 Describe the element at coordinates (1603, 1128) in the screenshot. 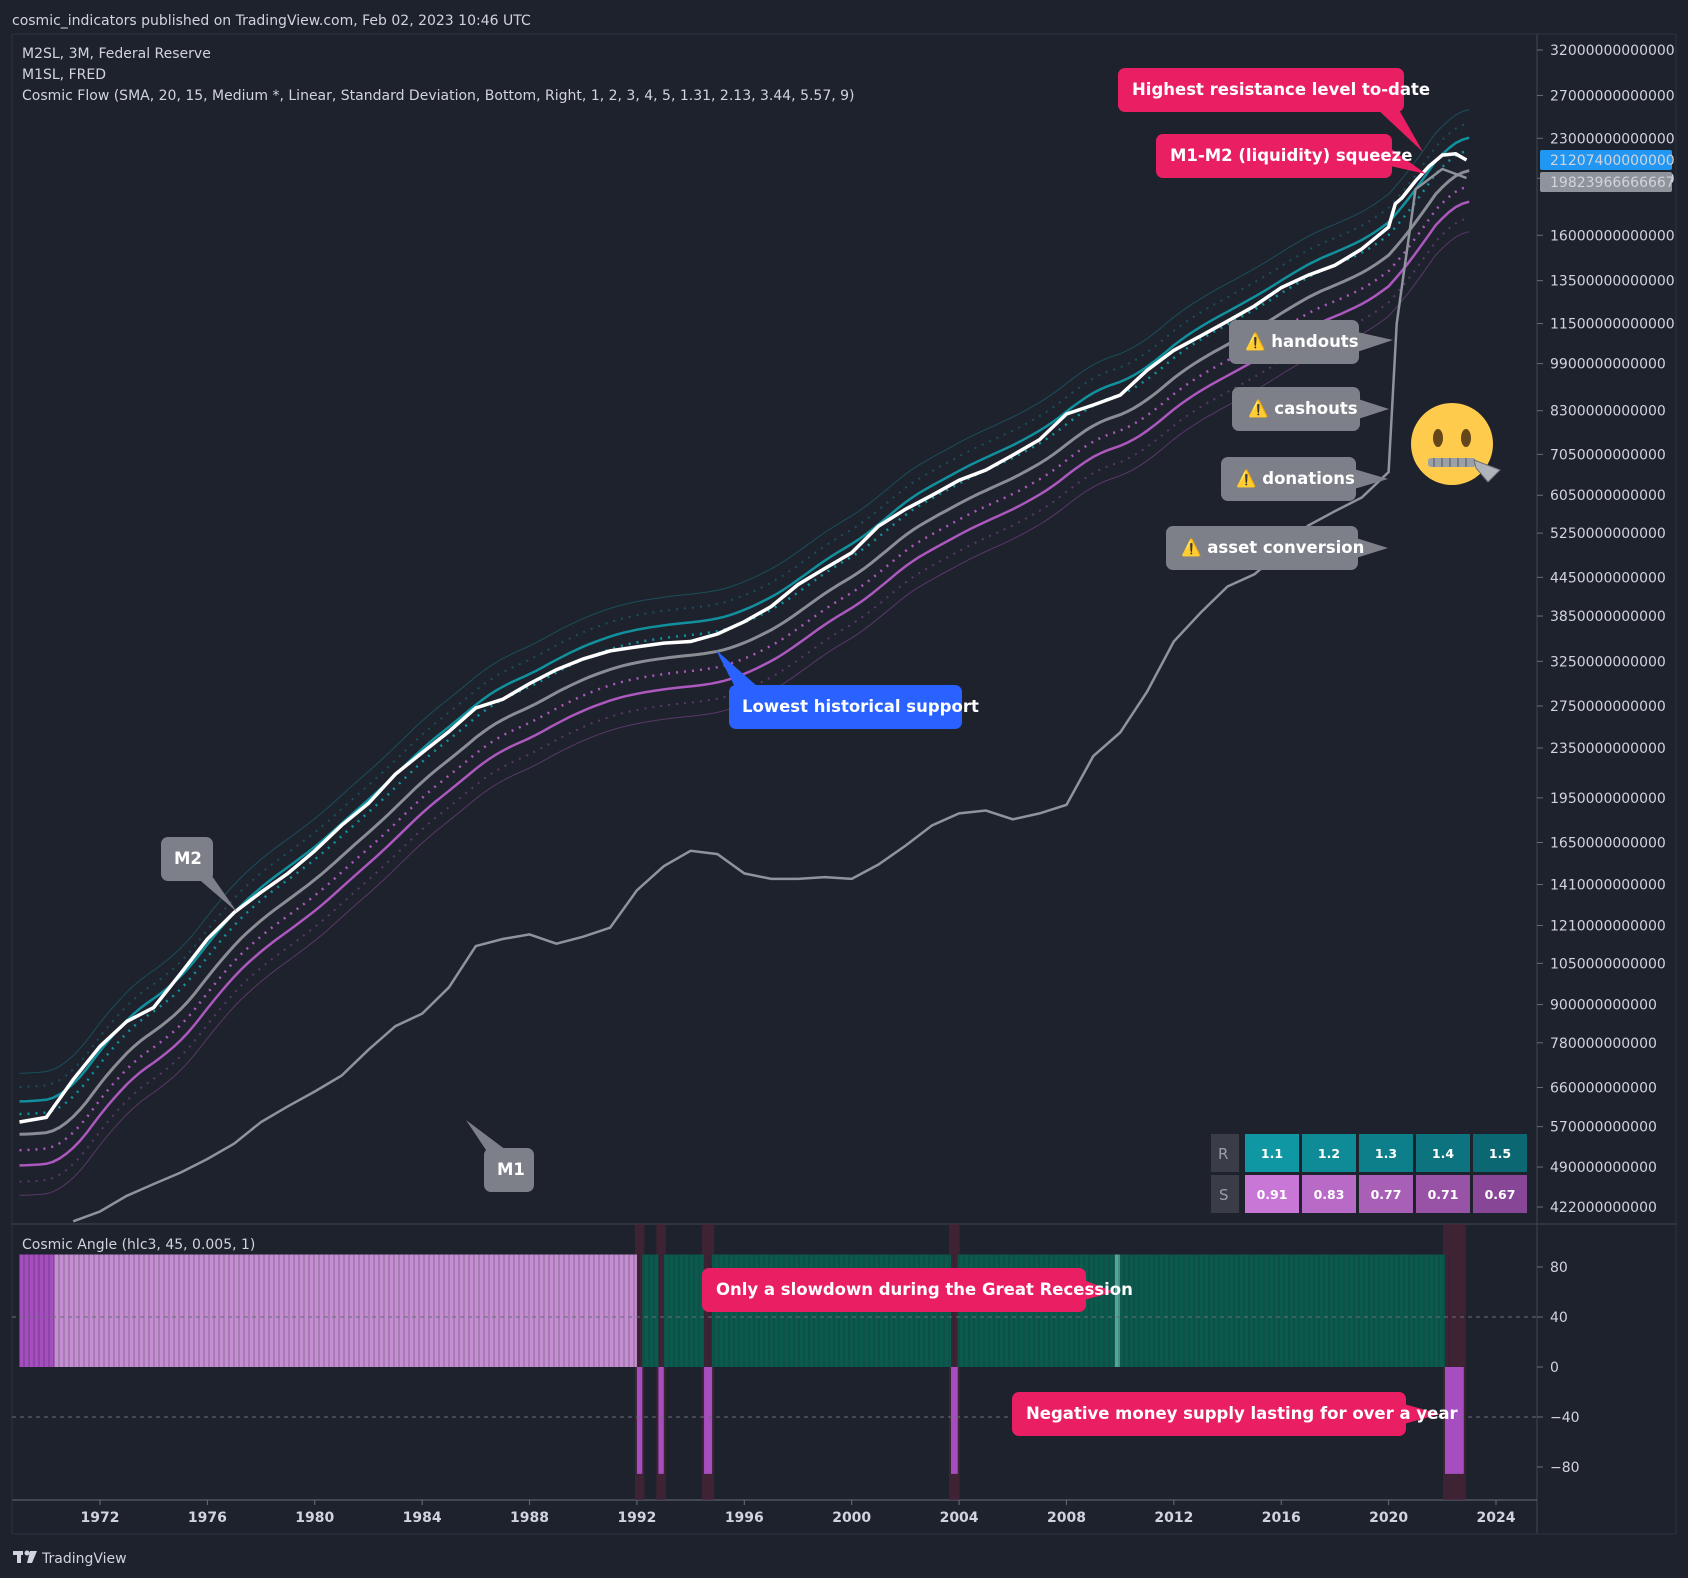

I see `price-tick-label: 570000000000` at that location.